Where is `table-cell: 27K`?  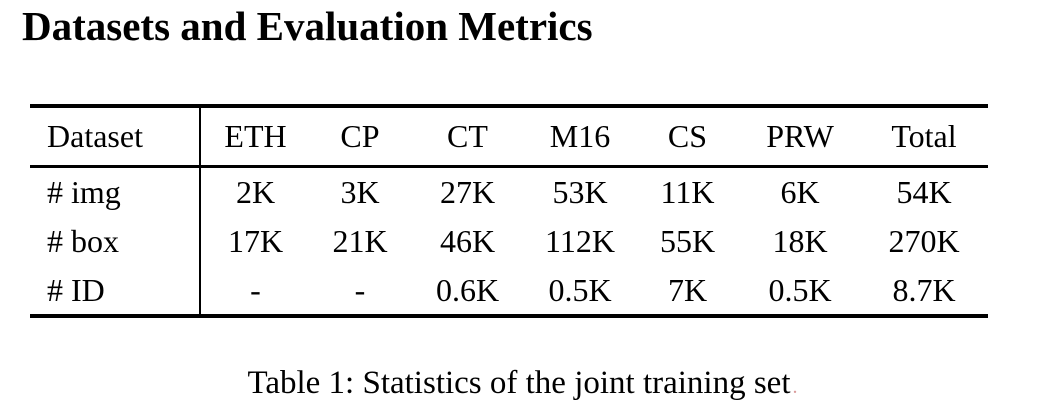 table-cell: 27K is located at coordinates (467, 191).